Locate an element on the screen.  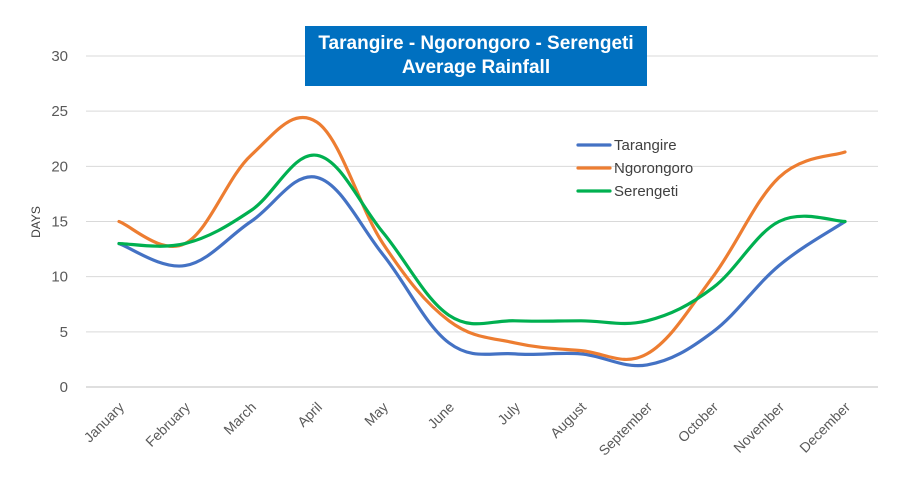
y-tick-label: 30 is located at coordinates (59, 56).